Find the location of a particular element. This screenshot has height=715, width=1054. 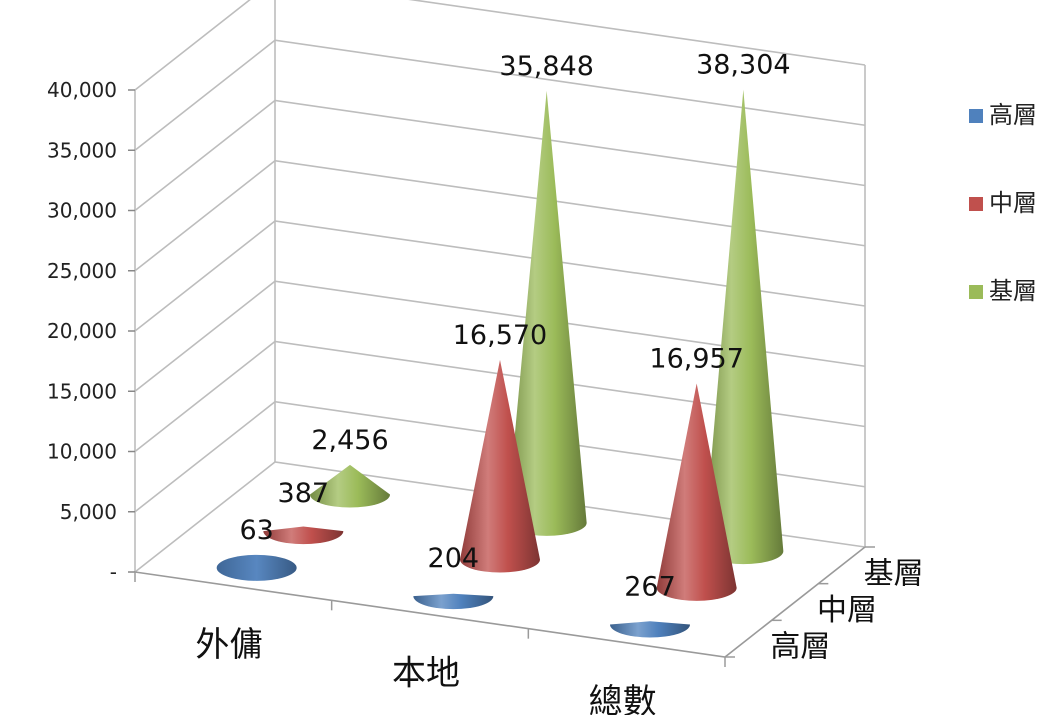

cone-高層-總數 is located at coordinates (650, 629).